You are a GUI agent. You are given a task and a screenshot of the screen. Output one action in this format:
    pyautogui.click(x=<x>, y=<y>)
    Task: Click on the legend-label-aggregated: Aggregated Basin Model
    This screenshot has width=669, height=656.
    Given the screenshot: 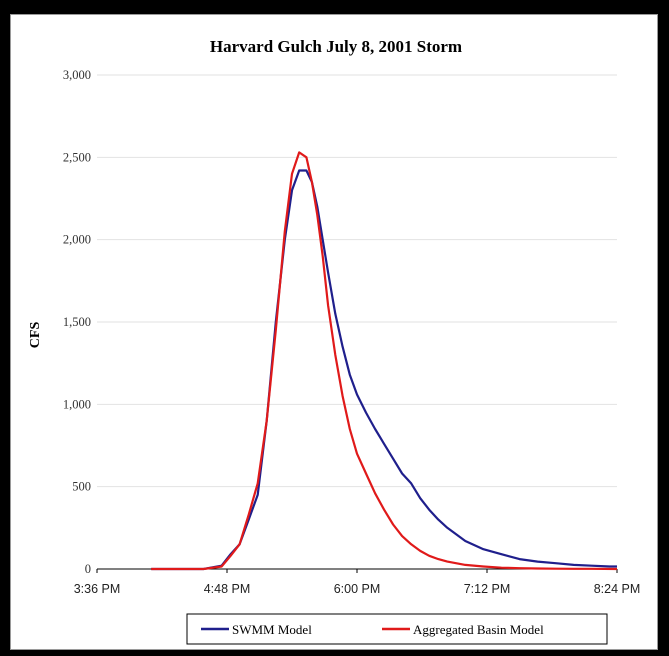 What is the action you would take?
    pyautogui.click(x=478, y=629)
    